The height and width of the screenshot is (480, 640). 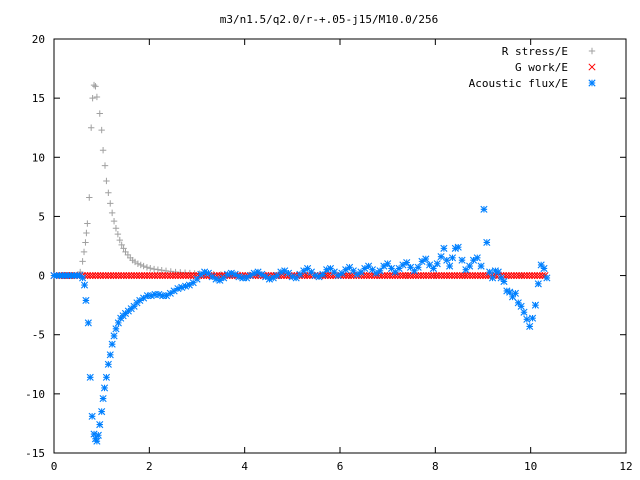 I want to click on legend: R stress/E G work/E Acoustic flux/E, so click(x=532, y=67).